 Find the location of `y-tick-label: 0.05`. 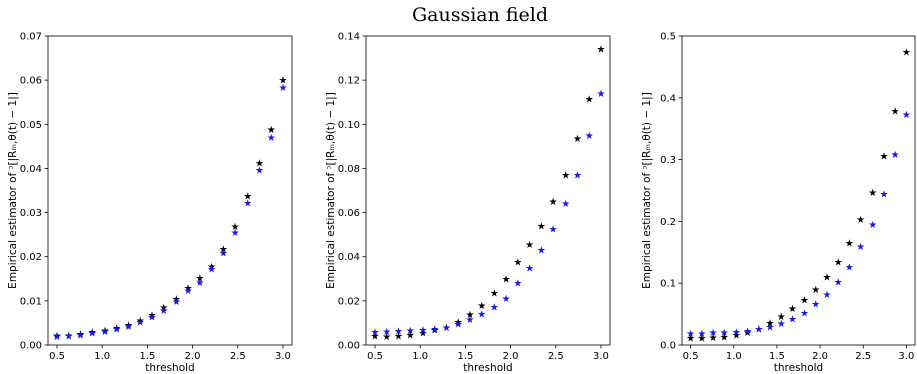

y-tick-label: 0.05 is located at coordinates (31, 125).